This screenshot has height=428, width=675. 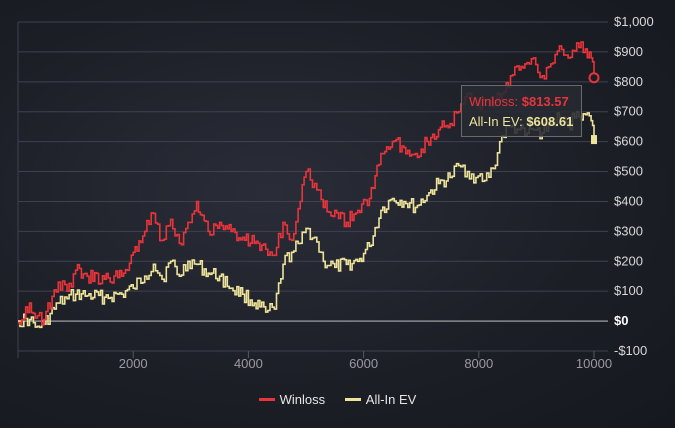 I want to click on tooltip-winloss-label: Winloss:, so click(x=495, y=101).